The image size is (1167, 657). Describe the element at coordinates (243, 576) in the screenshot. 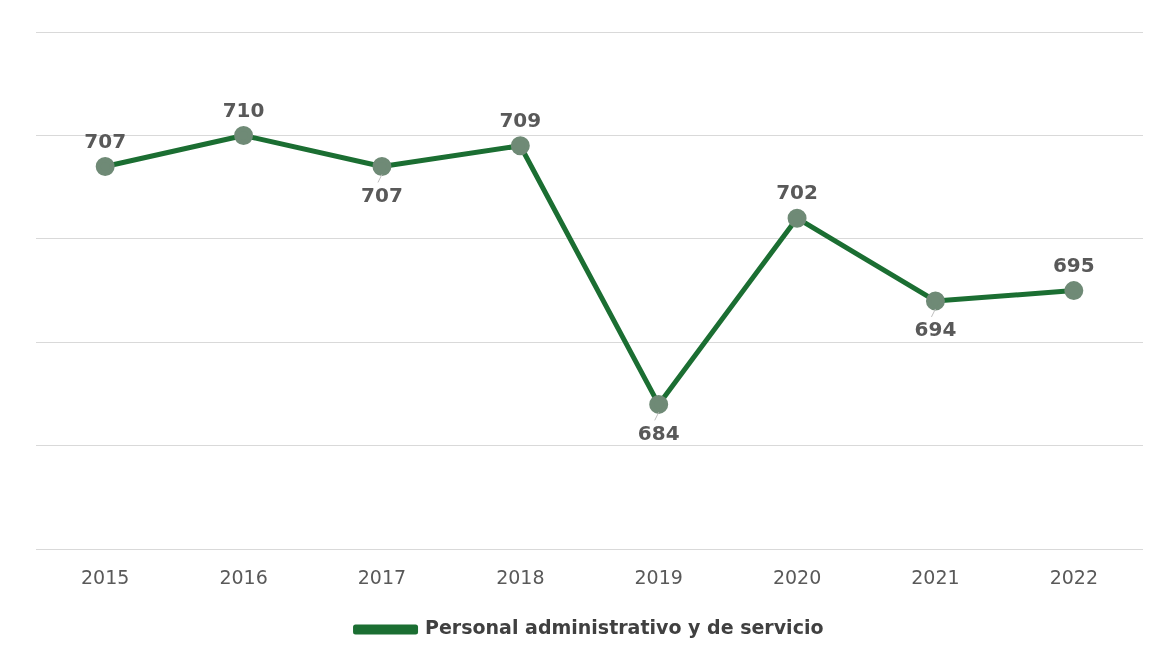

I see `x-tick-label: 2016` at that location.